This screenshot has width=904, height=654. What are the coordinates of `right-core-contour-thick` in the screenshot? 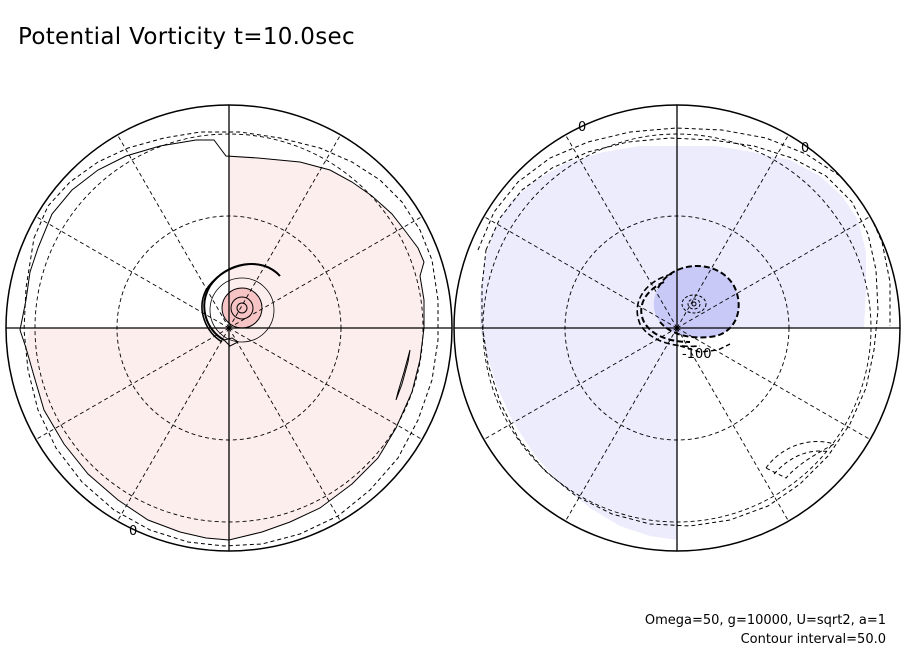 It's located at (698, 302).